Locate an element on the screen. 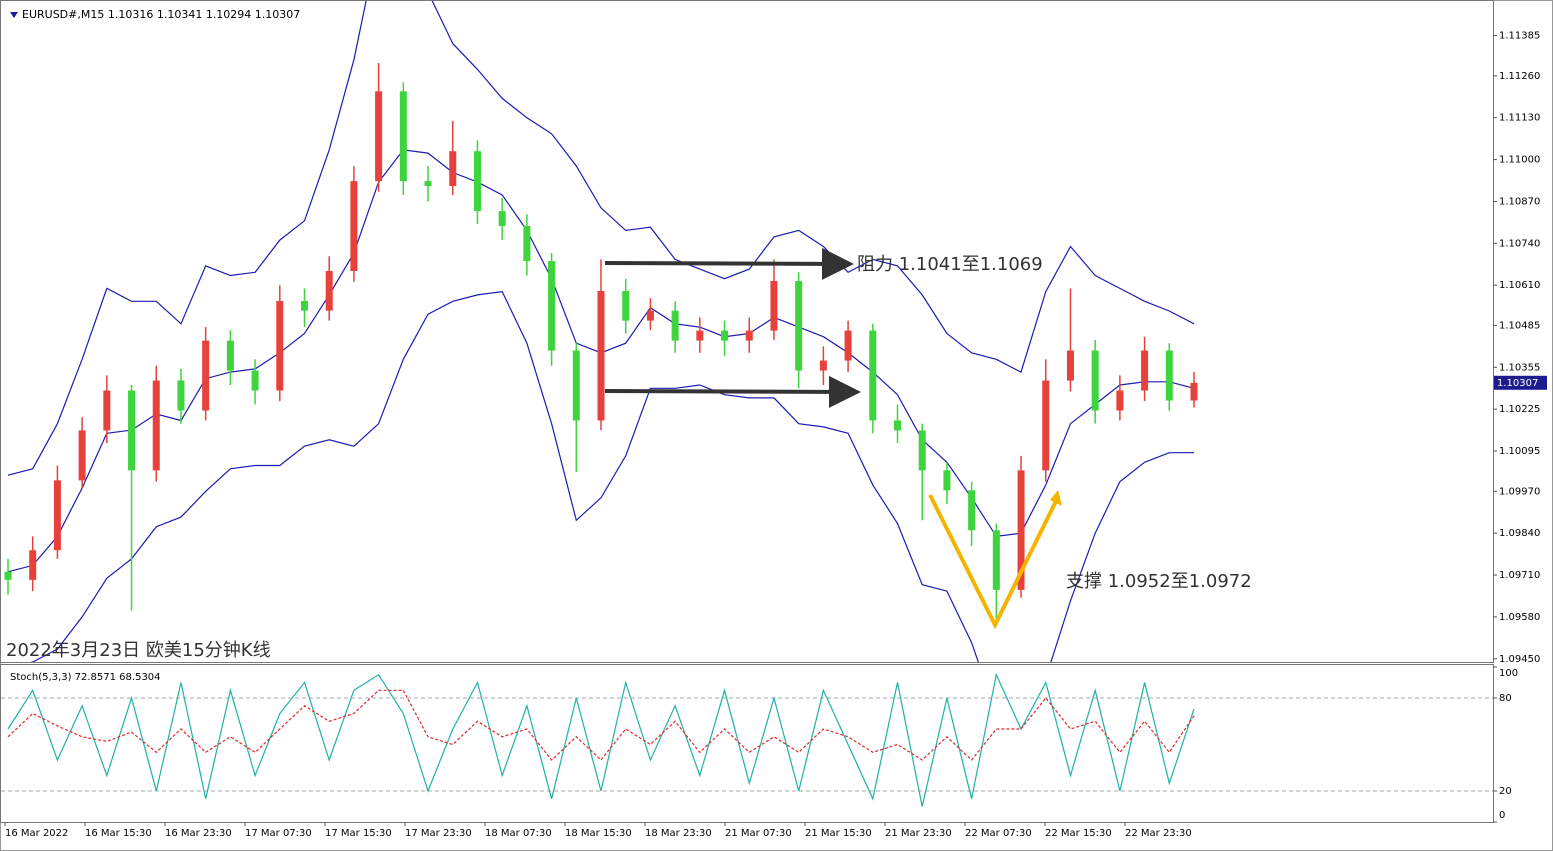  resistance-arrow is located at coordinates (729, 263).